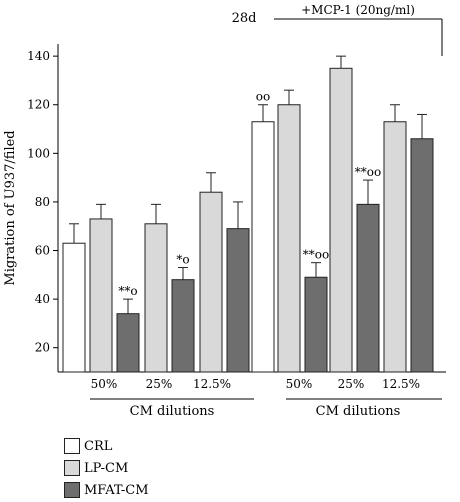 This screenshot has width=460, height=502. Describe the element at coordinates (42, 251) in the screenshot. I see `y-tick-label: 60` at that location.